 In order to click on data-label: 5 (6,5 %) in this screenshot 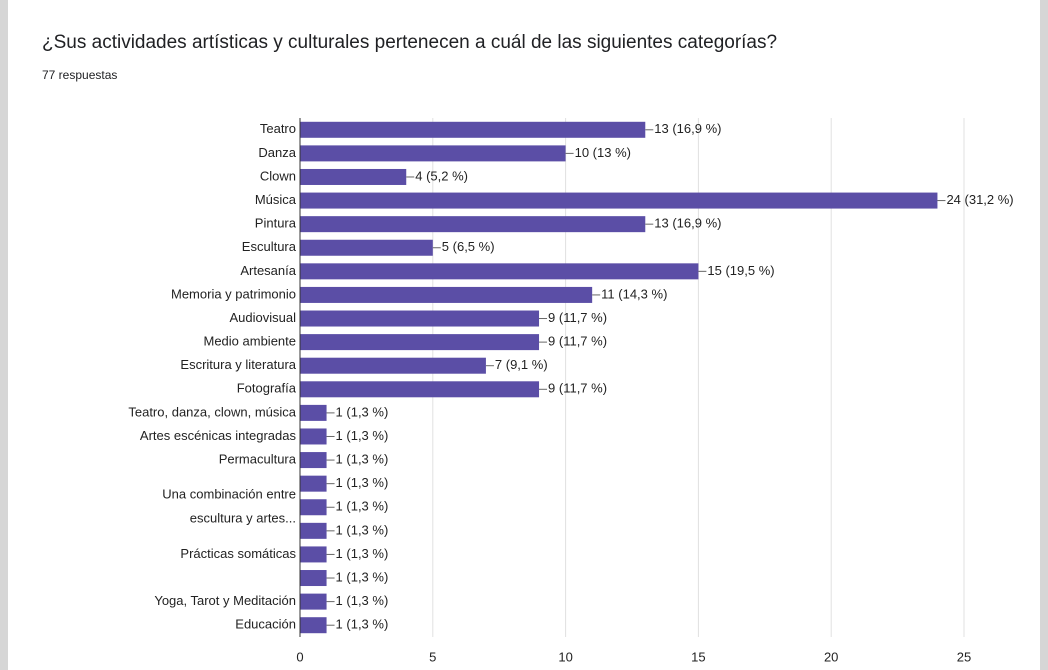, I will do `click(468, 246)`.